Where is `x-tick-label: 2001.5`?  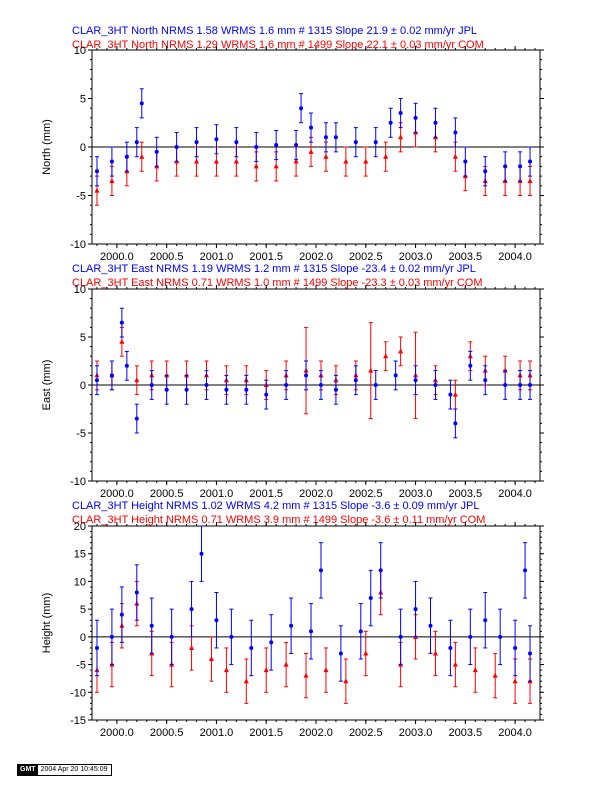
x-tick-label: 2001.5 is located at coordinates (266, 257).